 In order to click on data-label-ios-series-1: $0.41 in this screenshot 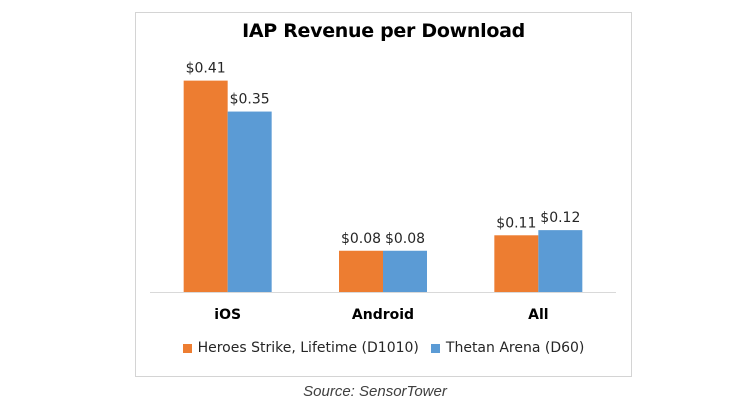, I will do `click(206, 69)`.